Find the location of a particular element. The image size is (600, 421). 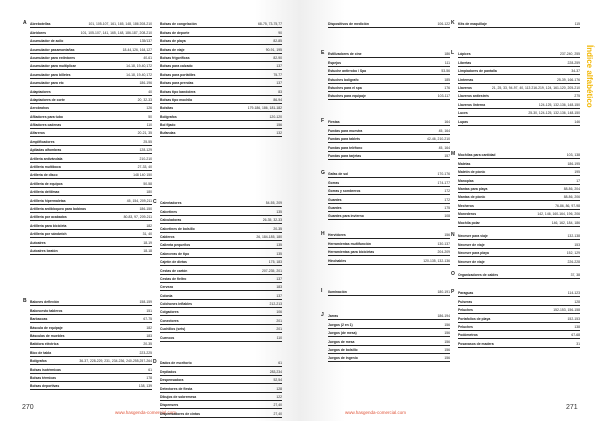

entry-term: Limpiadores de pantalla is located at coordinates (477, 71).